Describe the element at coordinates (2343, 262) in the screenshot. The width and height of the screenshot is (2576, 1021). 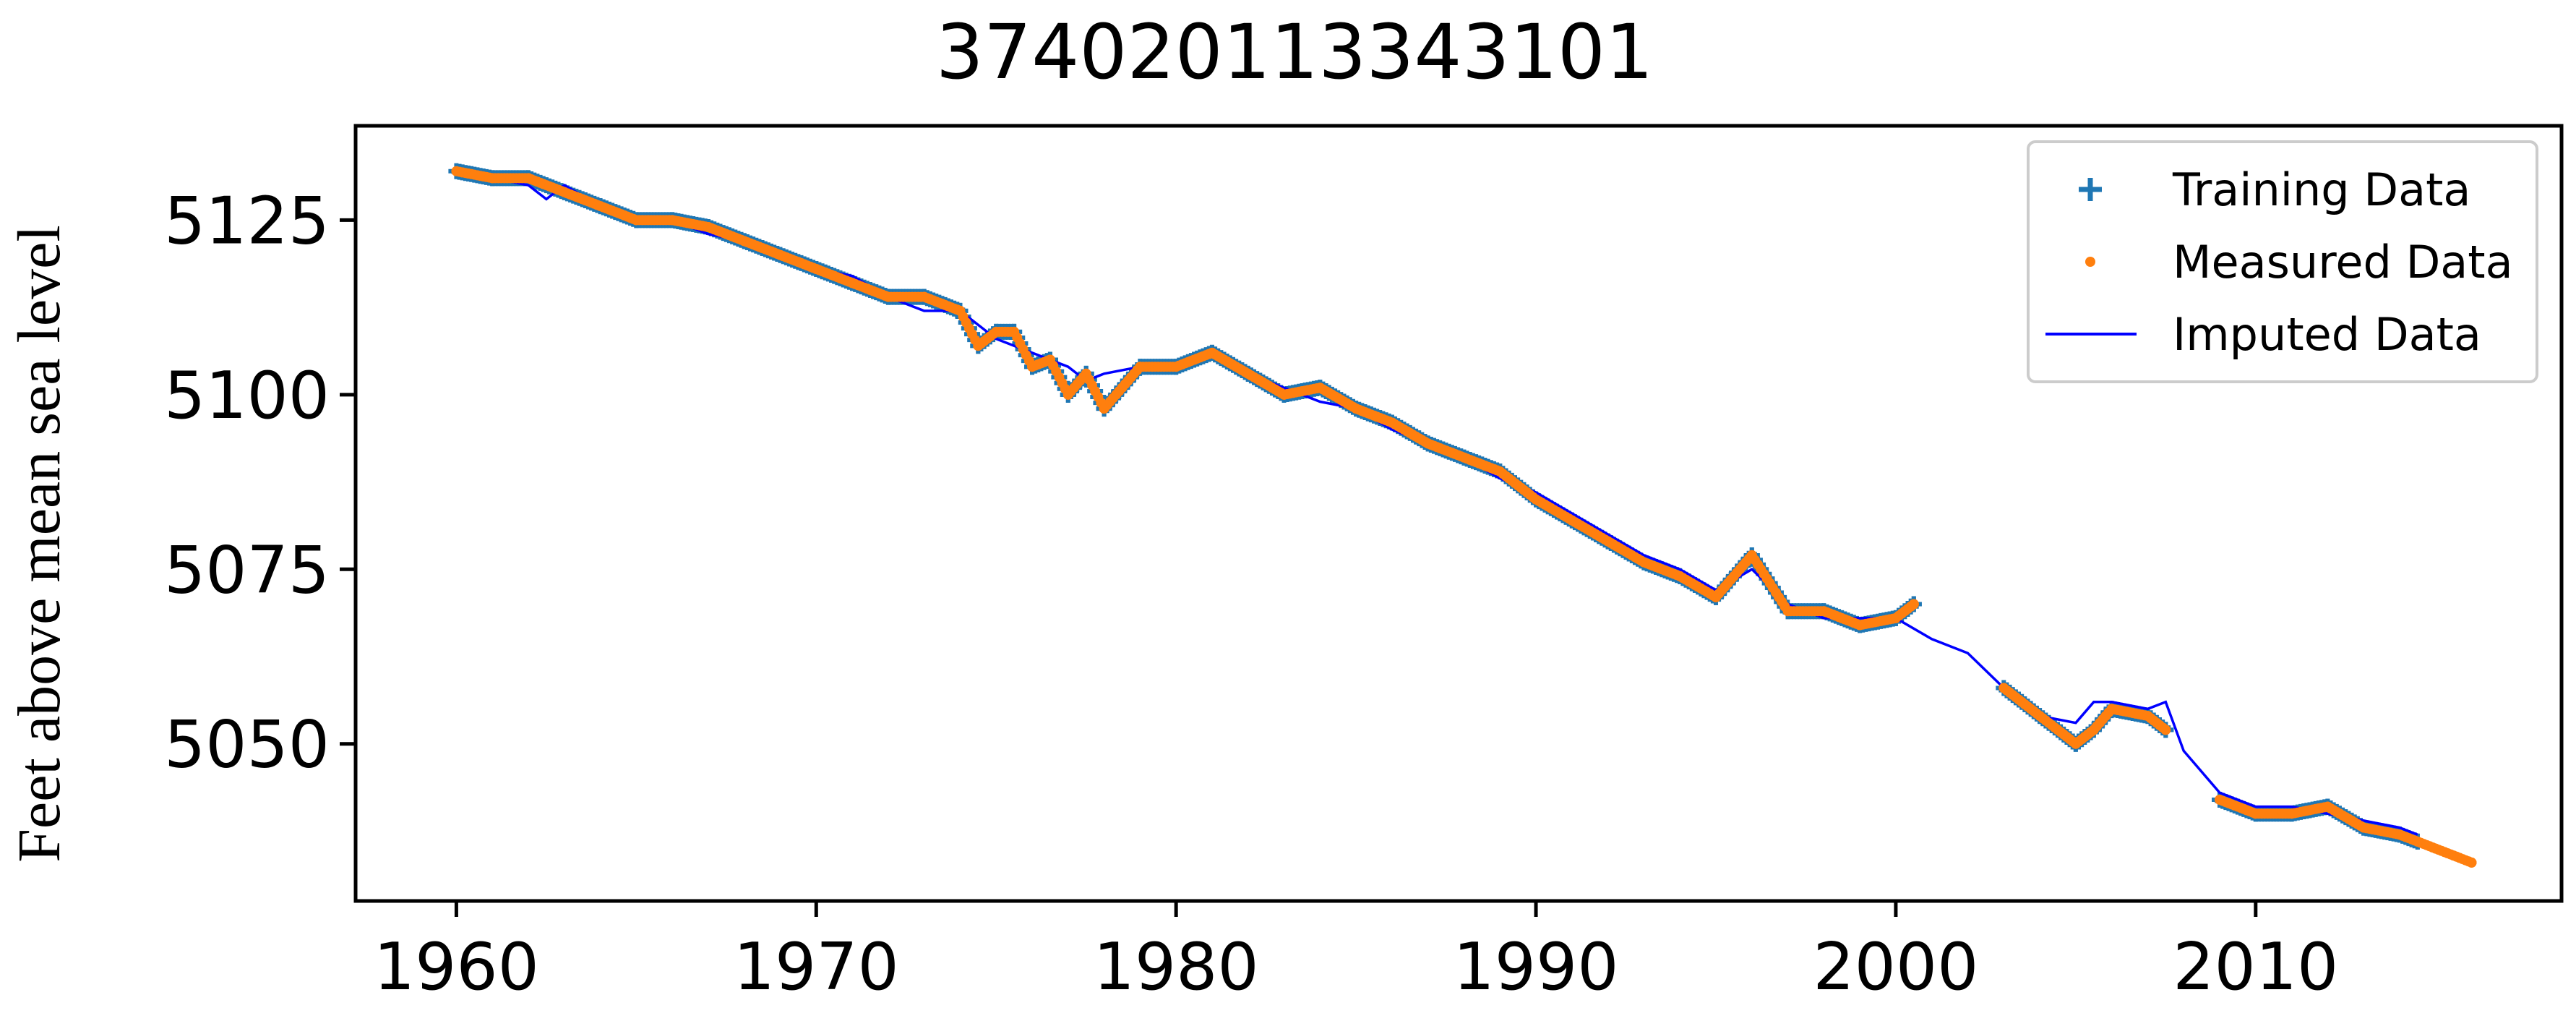
I see `legend-measured-label: Measured Data` at that location.